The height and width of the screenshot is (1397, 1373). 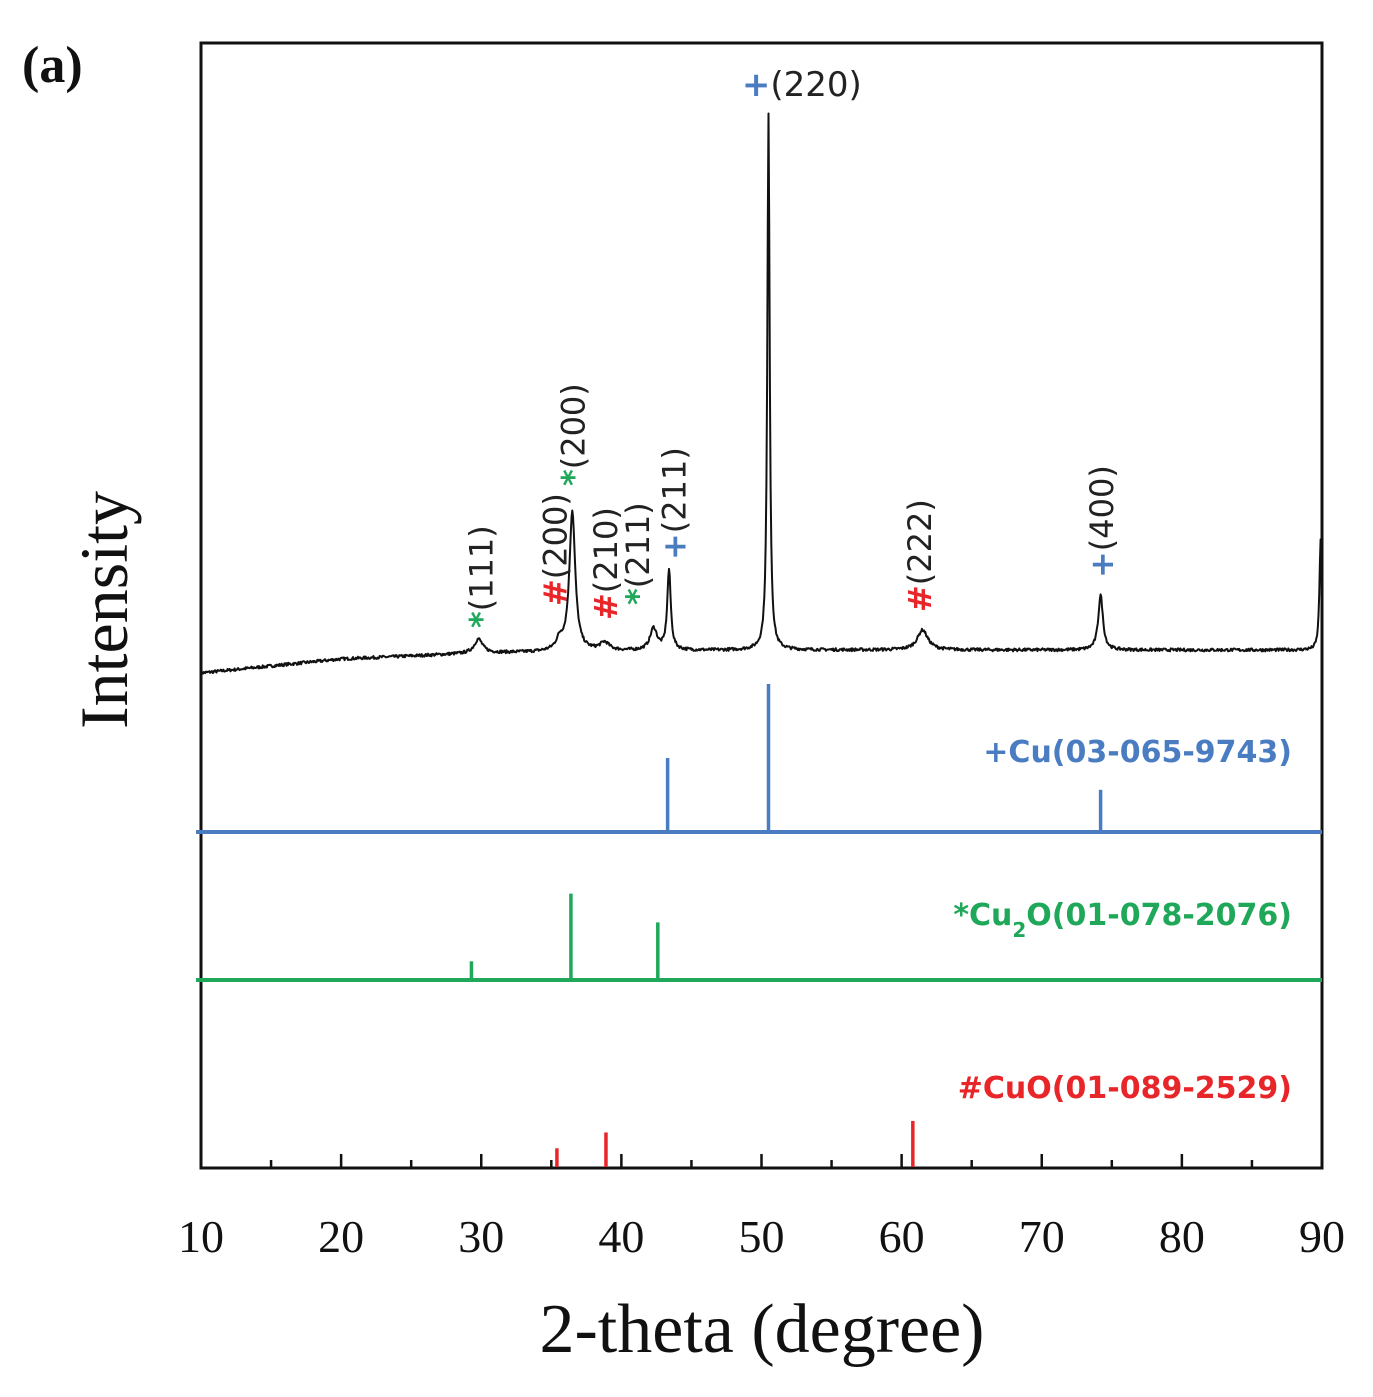 I want to click on x-axis-ticks: 10 20 30 40 50 60 70 80 90, so click(x=761, y=1208).